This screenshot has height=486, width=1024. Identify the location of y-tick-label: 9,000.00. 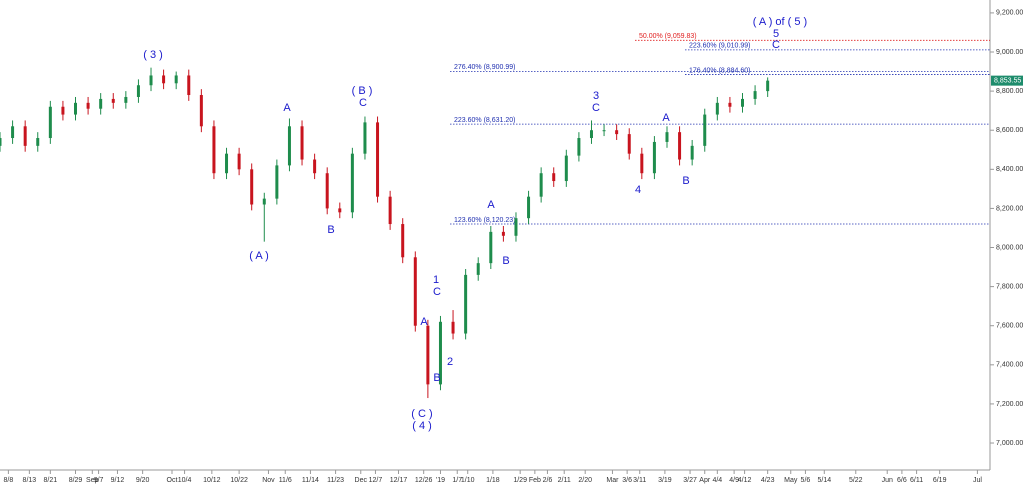
(1009, 52).